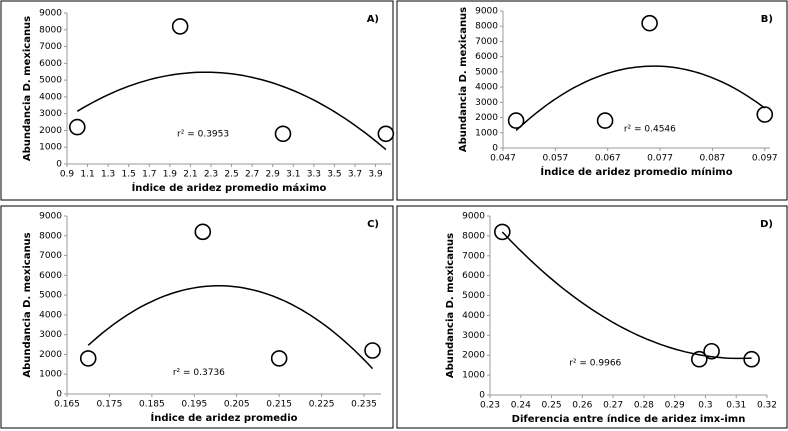 This screenshot has height=431, width=788. I want to click on x-tick-label: 3.7, so click(355, 175).